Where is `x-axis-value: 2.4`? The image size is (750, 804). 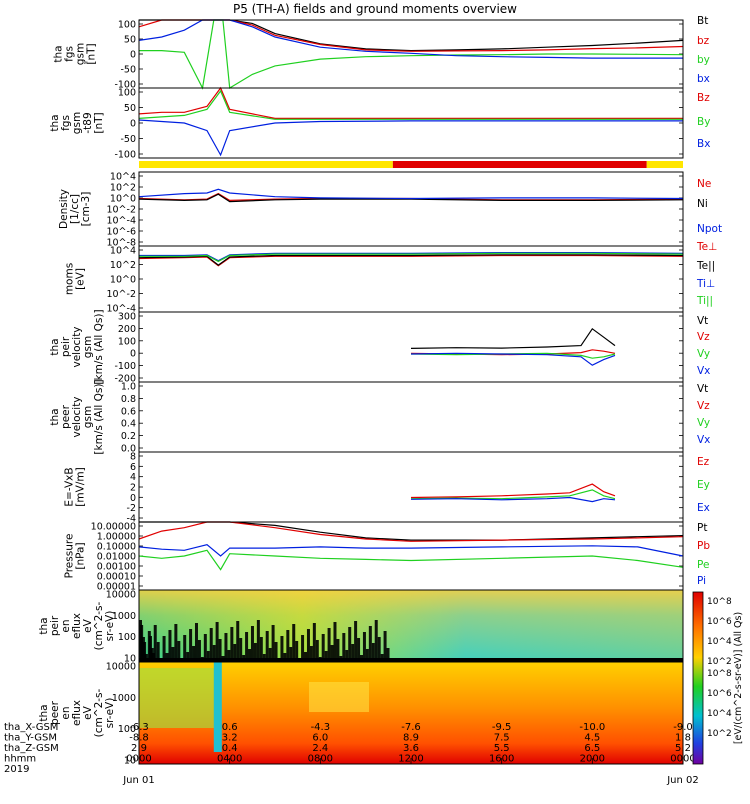
x-axis-value: 2.4 is located at coordinates (320, 748).